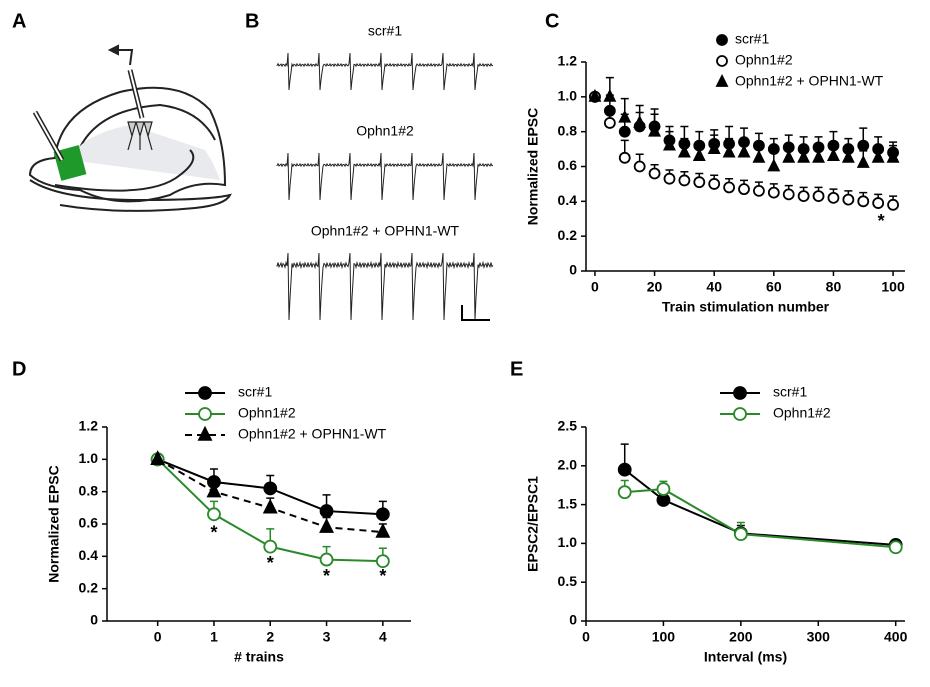 This screenshot has width=930, height=687. What do you see at coordinates (714, 287) in the screenshot?
I see `x-tick-label: 40` at bounding box center [714, 287].